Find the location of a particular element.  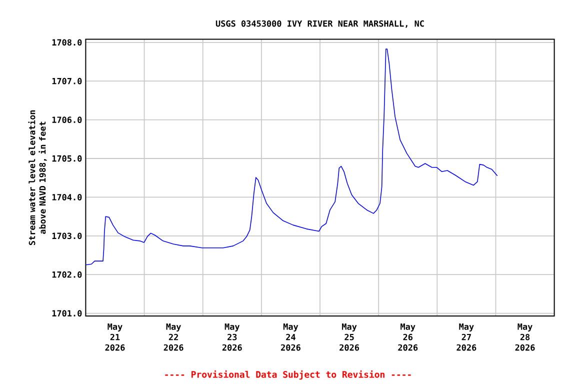

chart-title: USGS 03453000 IVY RIVER NEAR MARSHALL, NC is located at coordinates (320, 24).